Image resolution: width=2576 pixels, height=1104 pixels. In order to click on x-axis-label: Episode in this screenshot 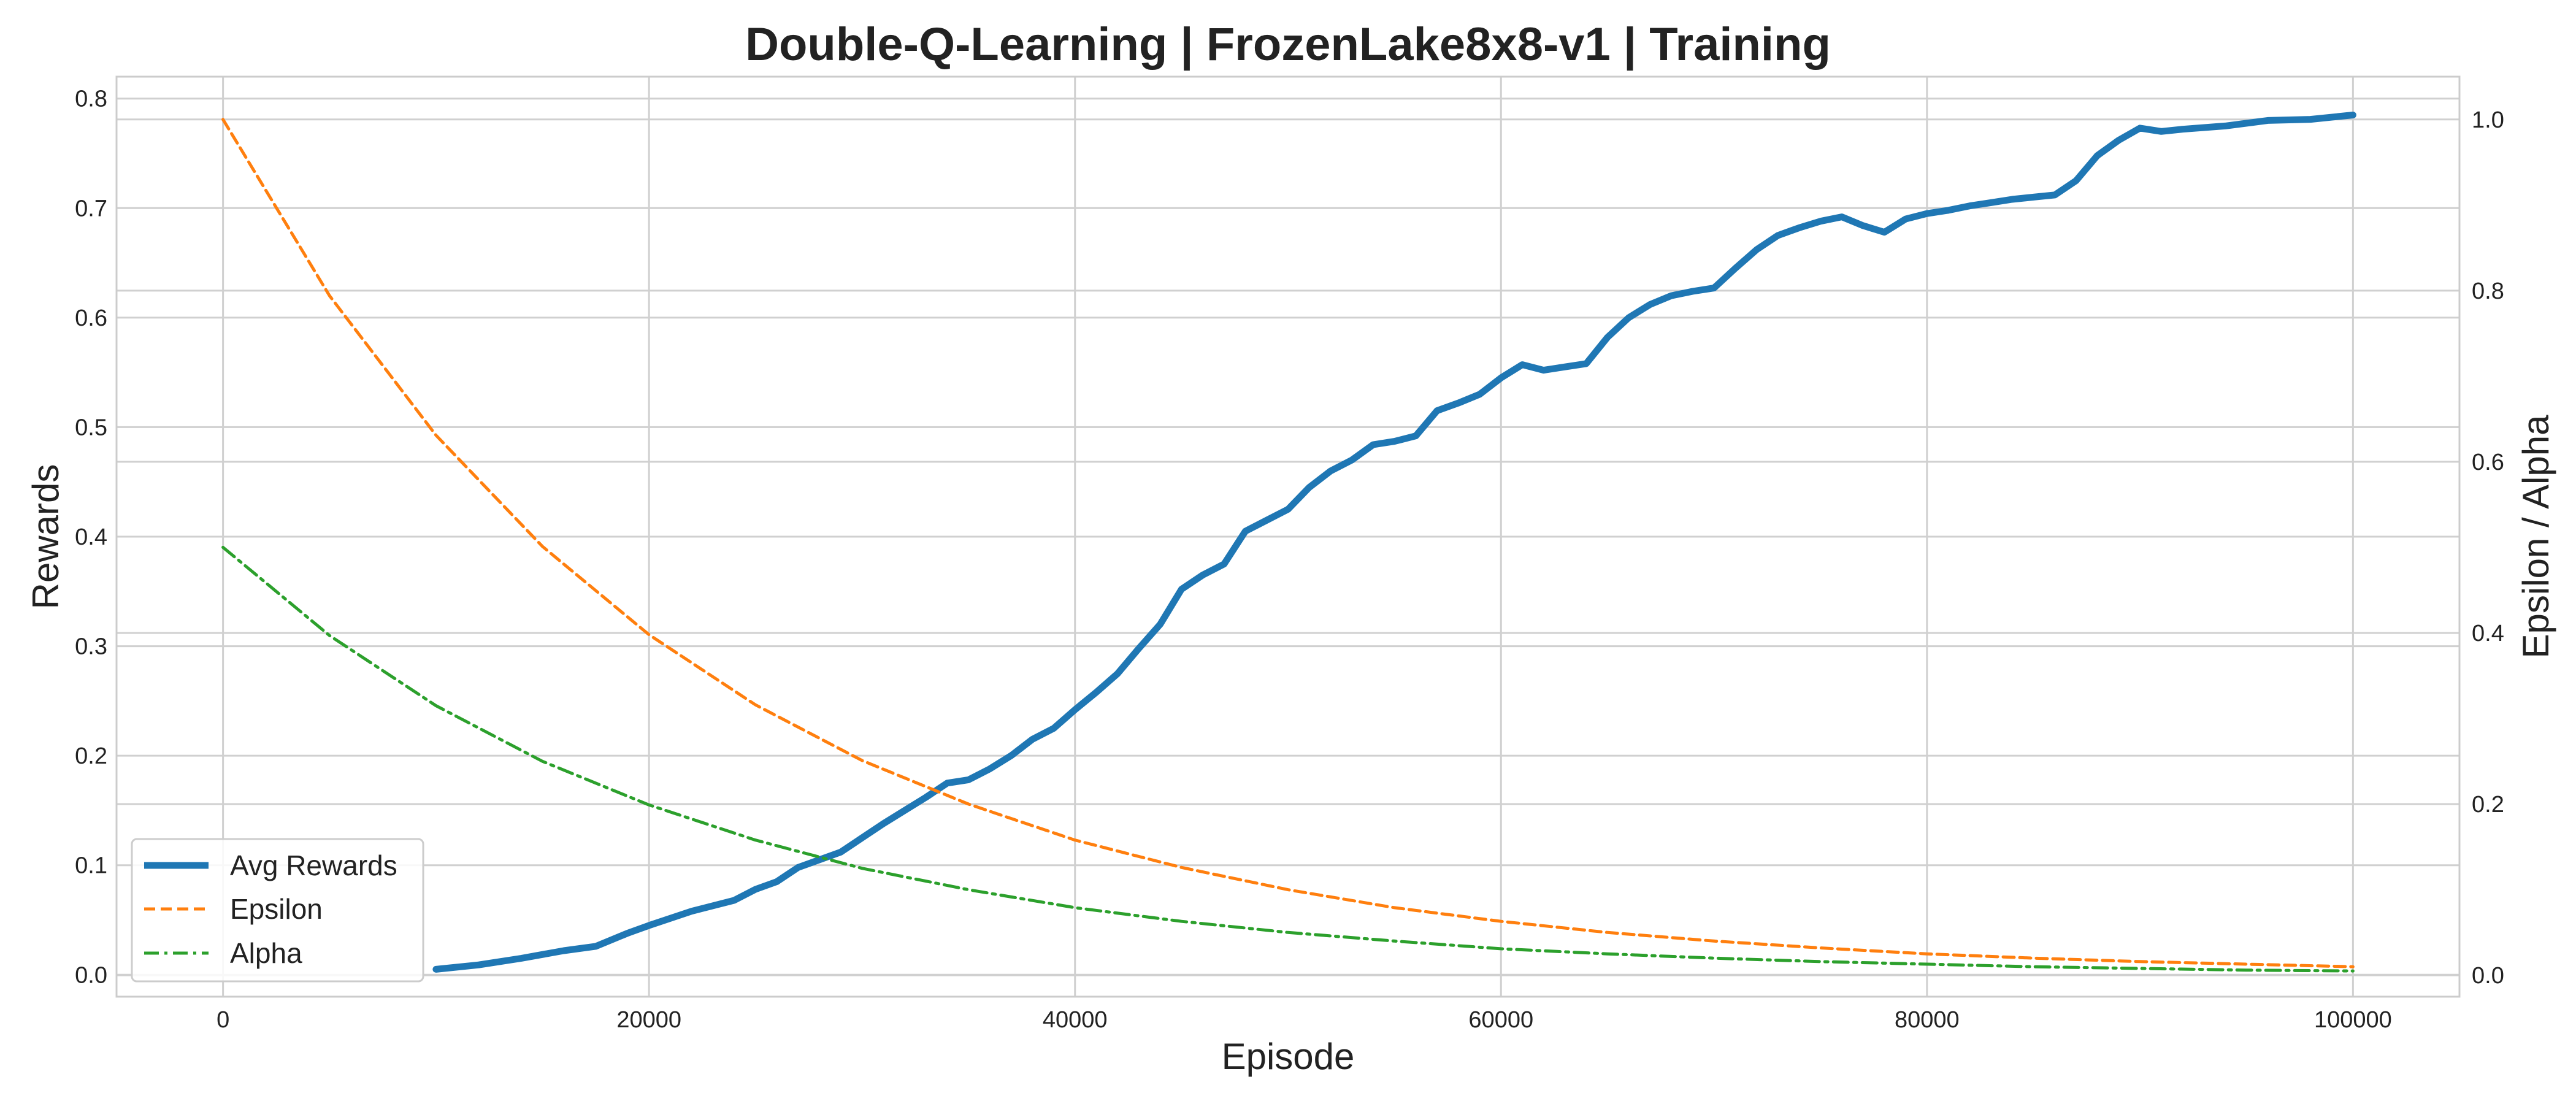, I will do `click(1288, 1056)`.